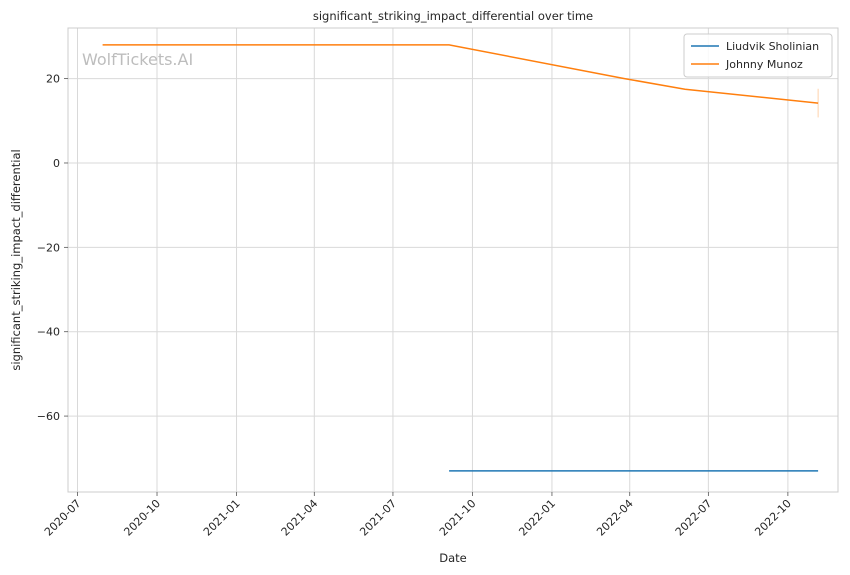 This screenshot has width=850, height=575. What do you see at coordinates (142, 518) in the screenshot?
I see `x-tick-label: 2020-10` at bounding box center [142, 518].